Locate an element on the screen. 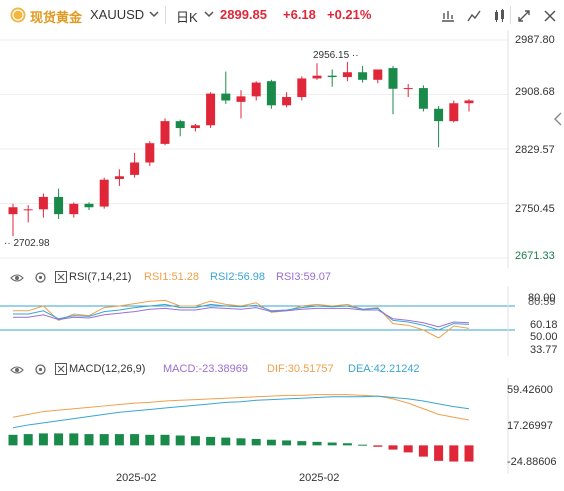 This screenshot has height=491, width=564. symbol-name: 现货黄金 is located at coordinates (56, 17).